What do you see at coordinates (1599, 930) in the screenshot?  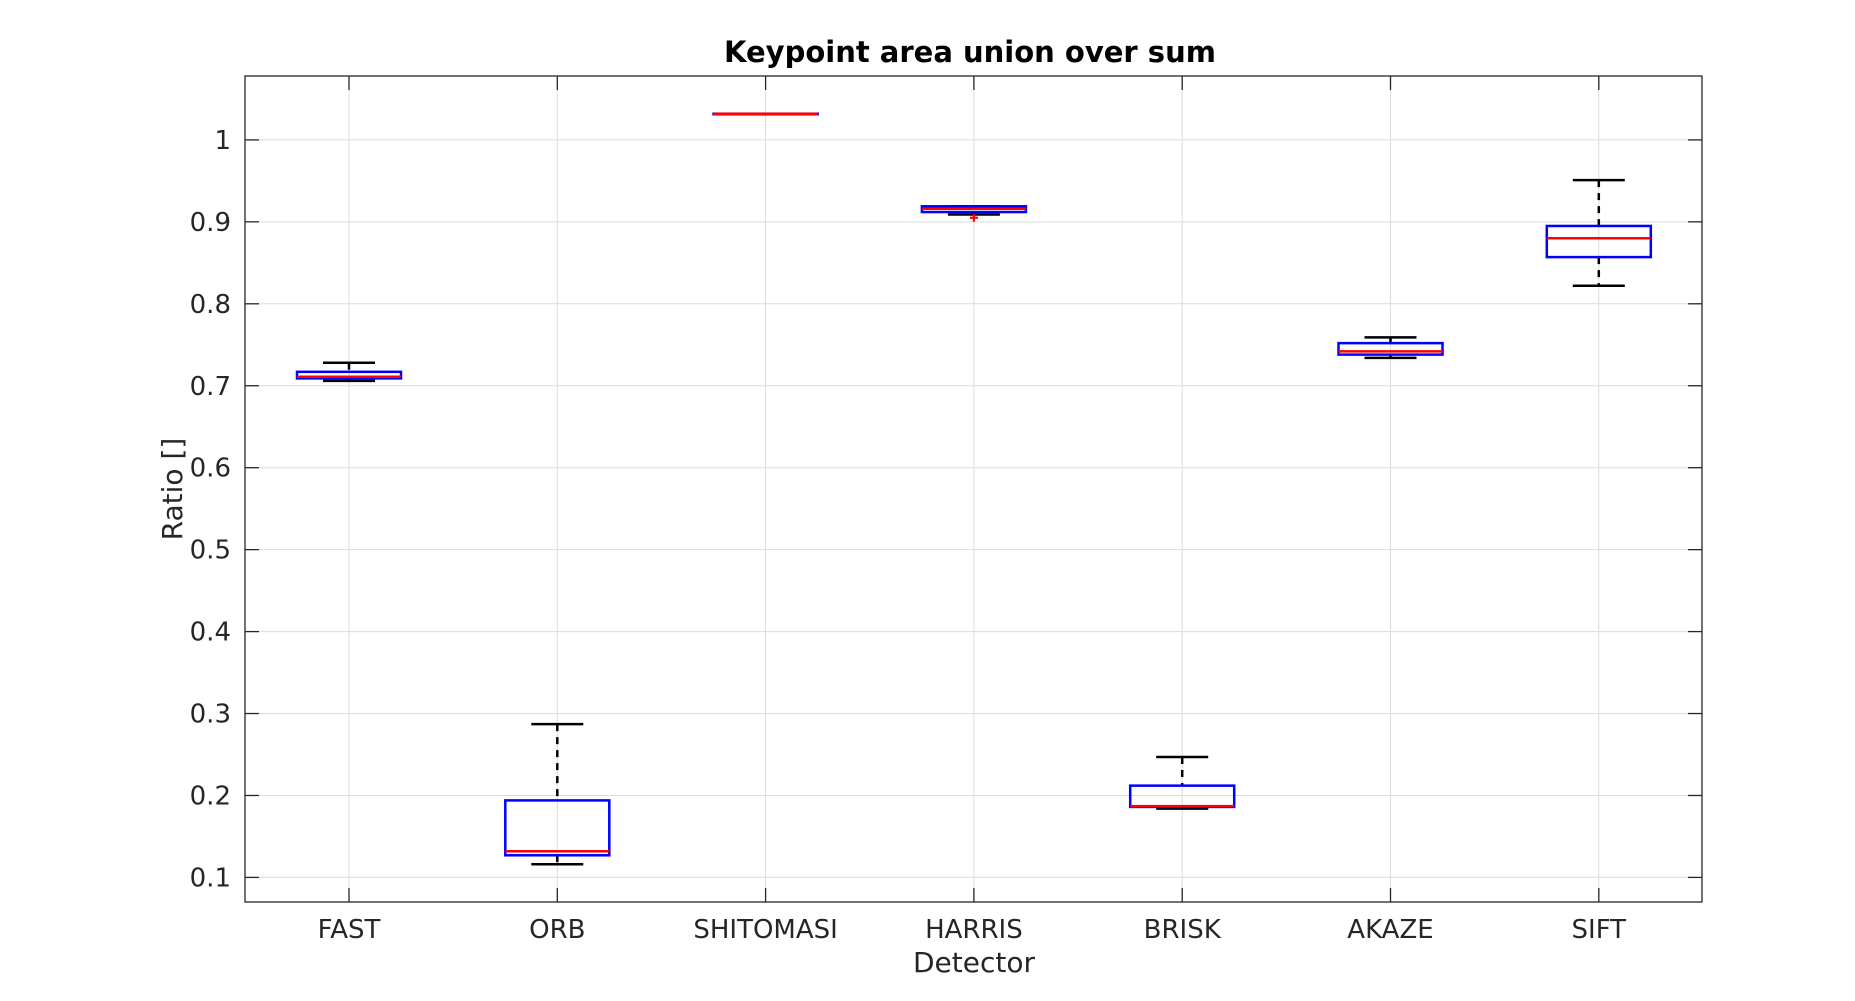 I see `x-tick-label: SIFT` at bounding box center [1599, 930].